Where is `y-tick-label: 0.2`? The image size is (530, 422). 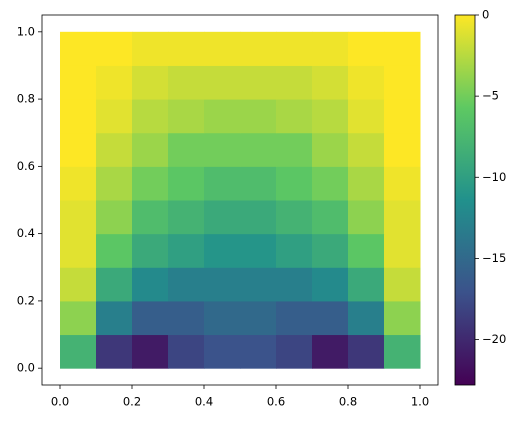
y-tick-label: 0.2 is located at coordinates (26, 300).